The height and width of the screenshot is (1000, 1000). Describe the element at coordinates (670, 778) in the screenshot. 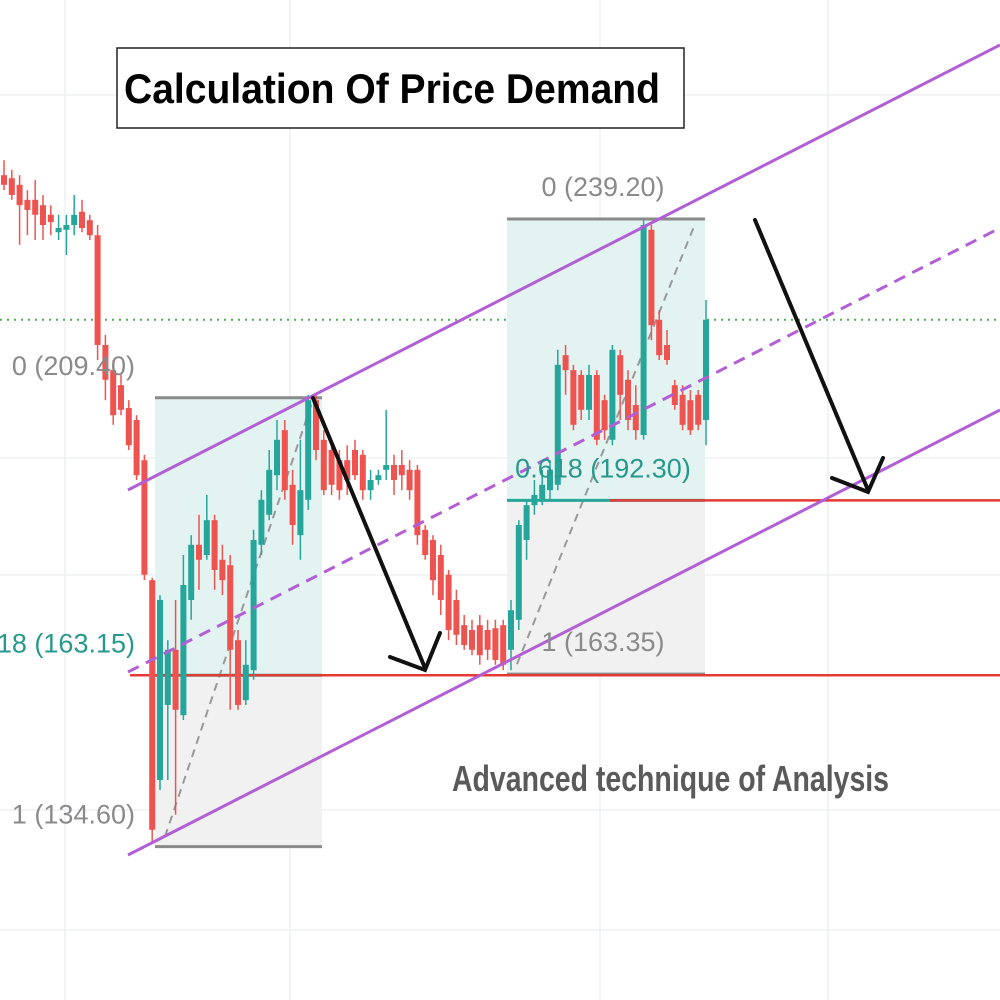

I see `annotation: Advanced technique of Analysis` at that location.